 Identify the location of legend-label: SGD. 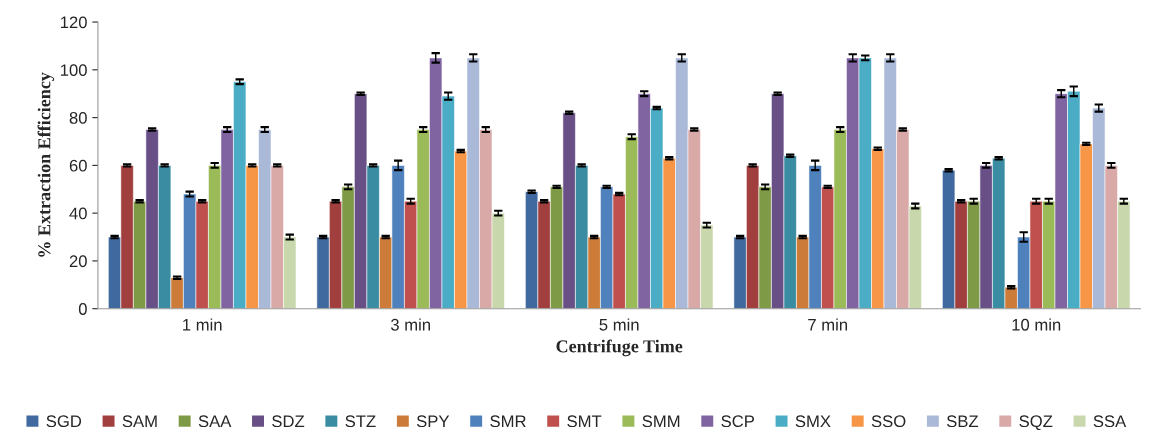
(64, 421).